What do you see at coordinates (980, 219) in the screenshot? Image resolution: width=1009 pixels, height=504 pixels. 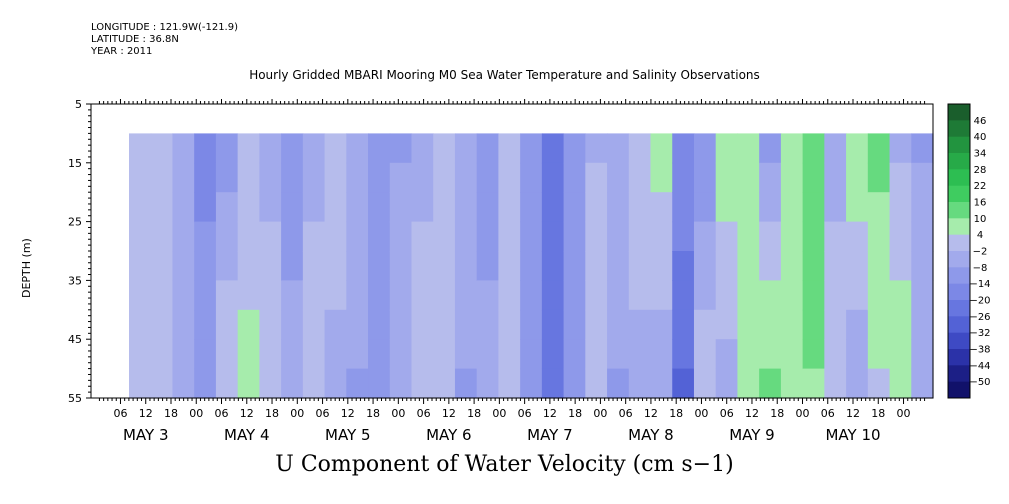 I see `colorbar-label: 10` at bounding box center [980, 219].